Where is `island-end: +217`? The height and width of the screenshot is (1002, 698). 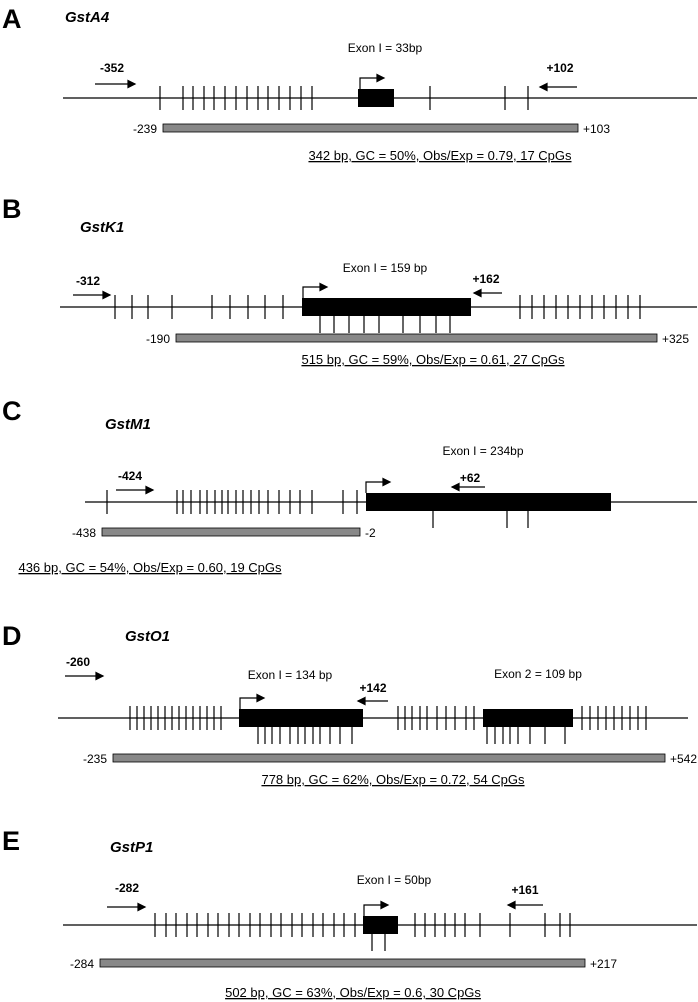 island-end: +217 is located at coordinates (603, 964).